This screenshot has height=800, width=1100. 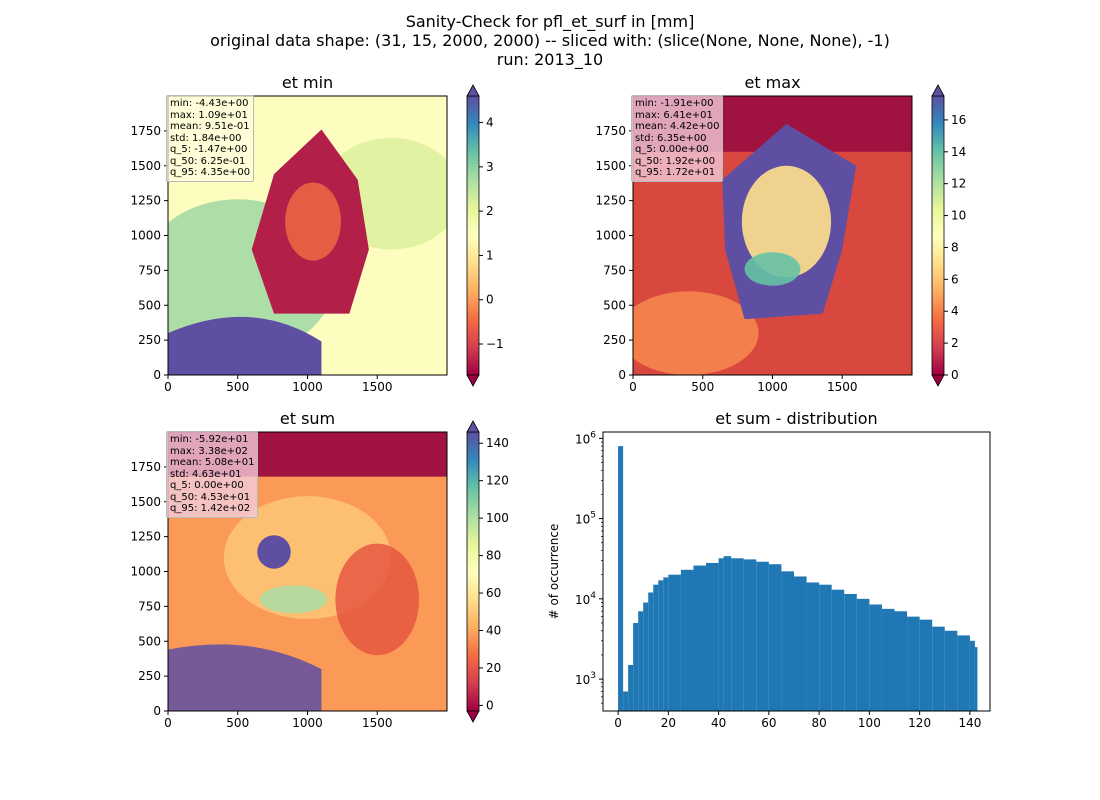 What do you see at coordinates (210, 497) in the screenshot?
I see `stat-line: q_50: 4.53e+01` at bounding box center [210, 497].